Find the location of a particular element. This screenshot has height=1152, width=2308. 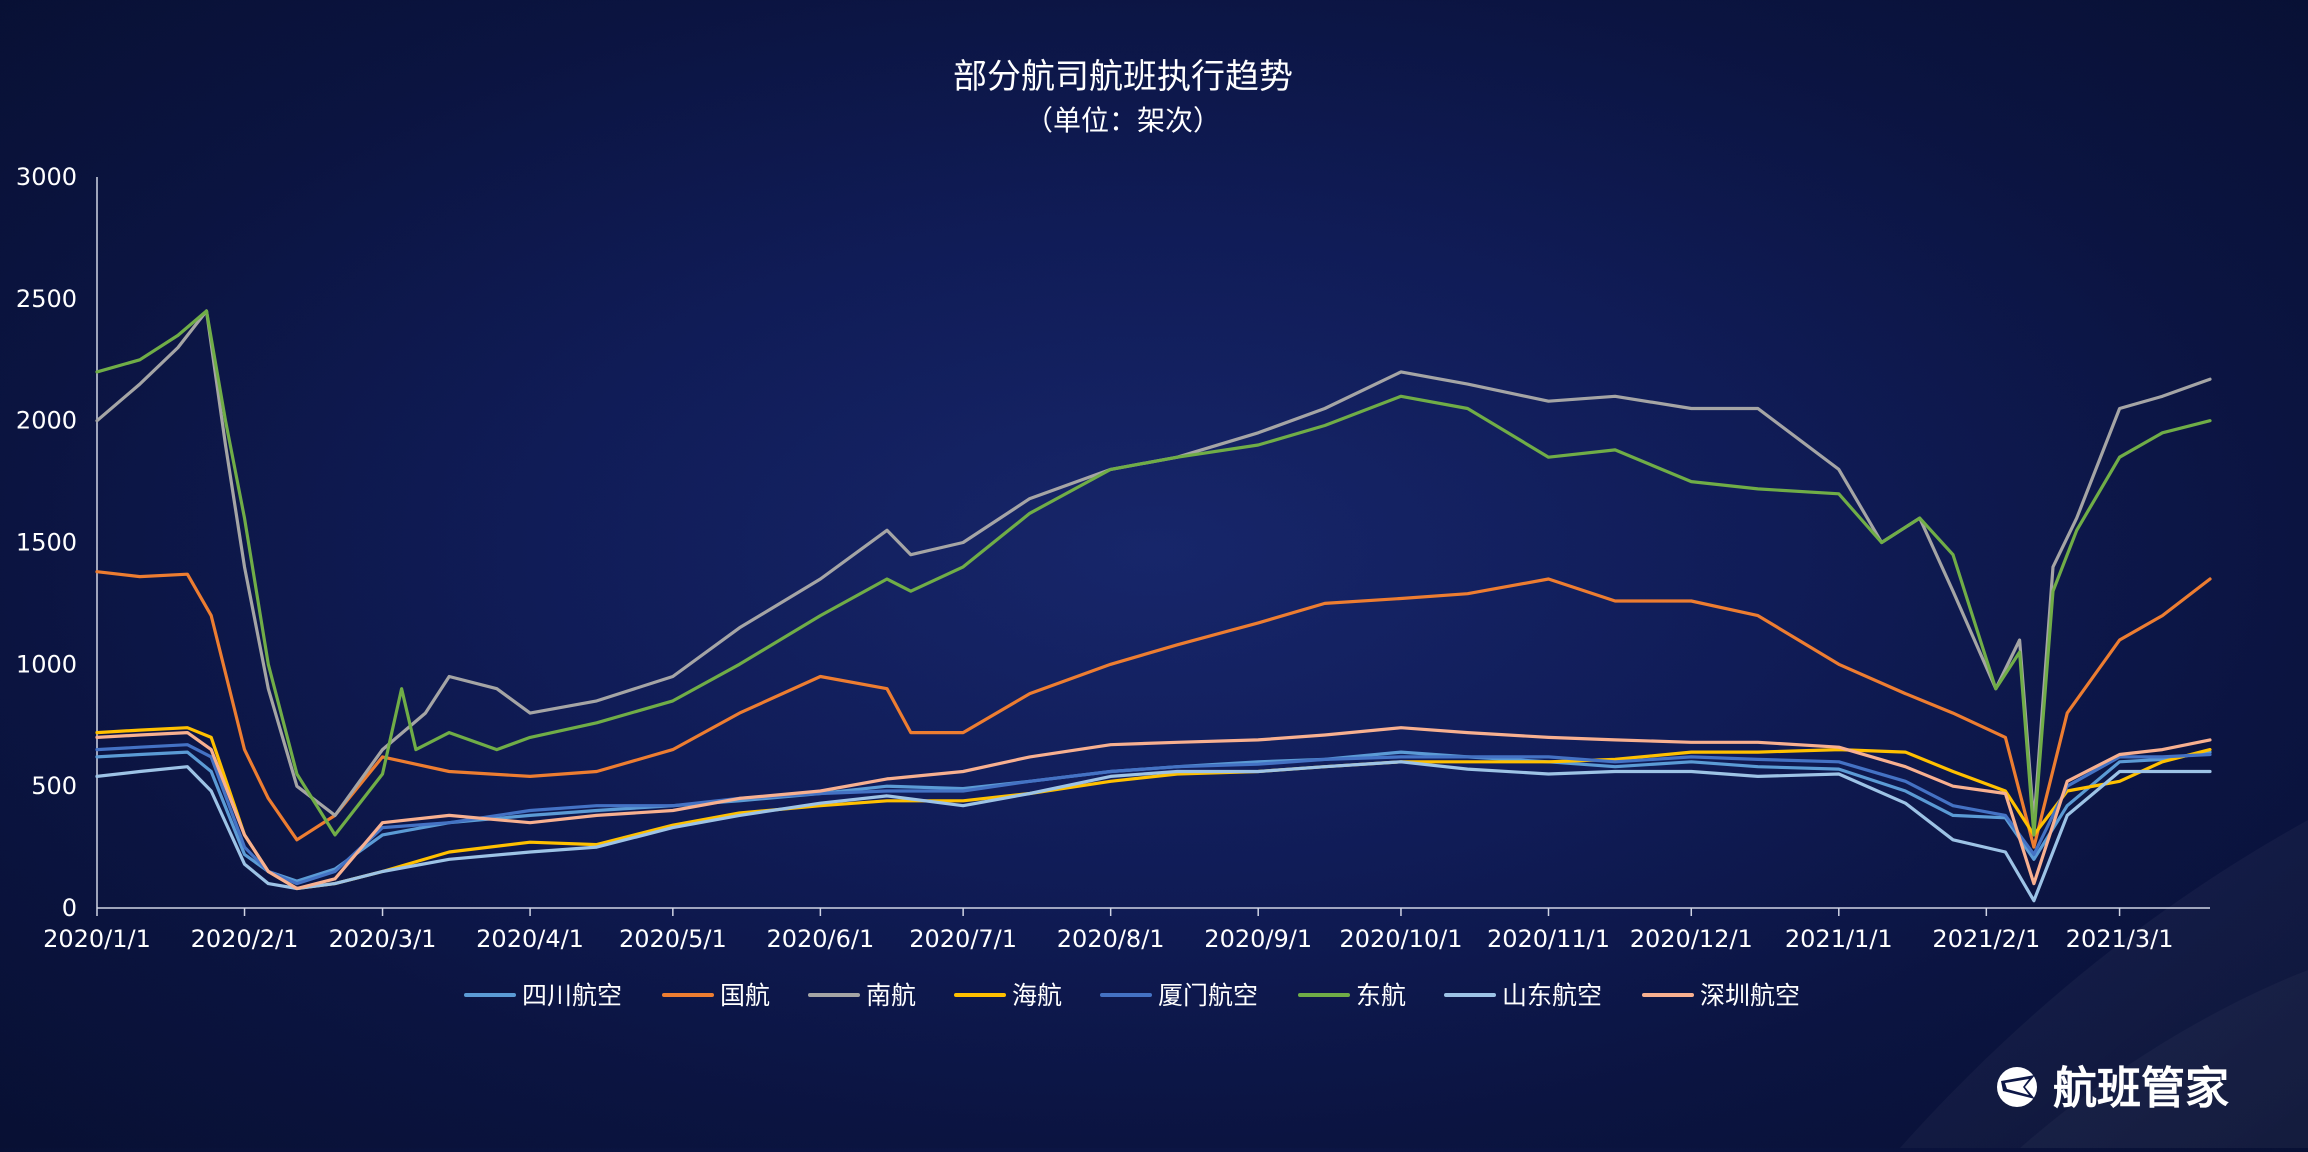

y-tick-label: 1500 is located at coordinates (46, 543).